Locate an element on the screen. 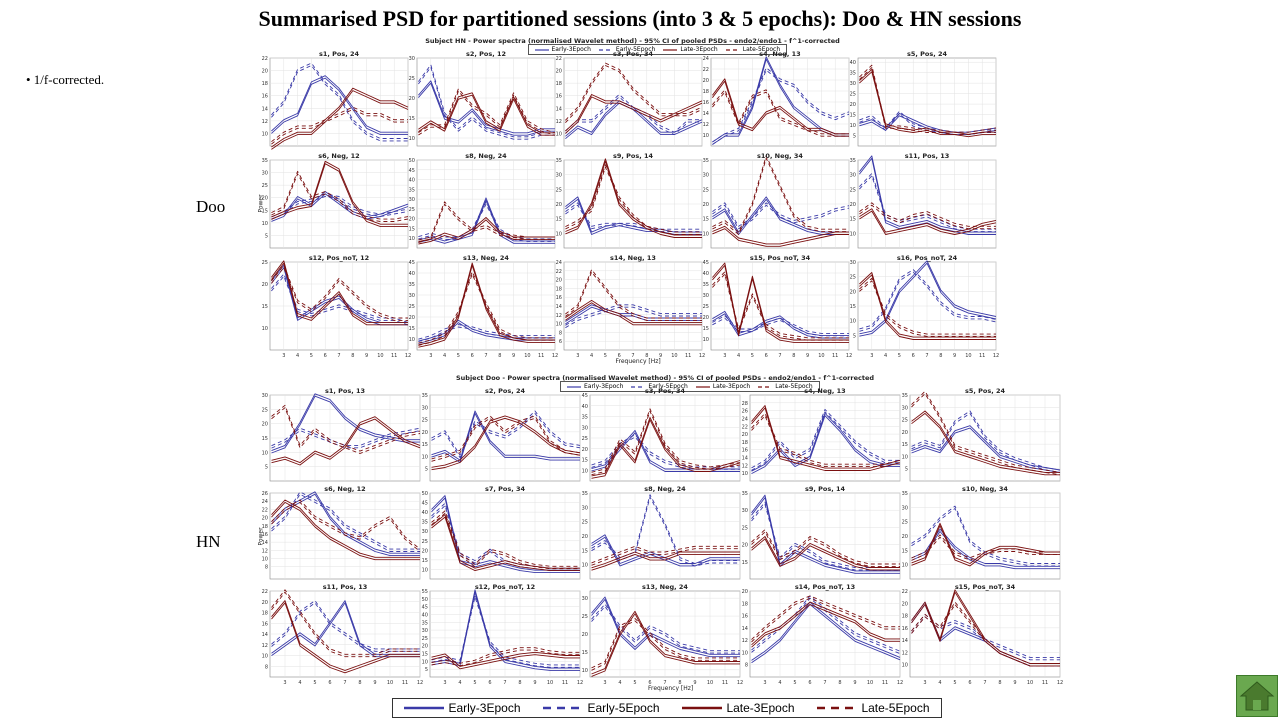  x-tick-label: 12 is located at coordinates (1060, 683).